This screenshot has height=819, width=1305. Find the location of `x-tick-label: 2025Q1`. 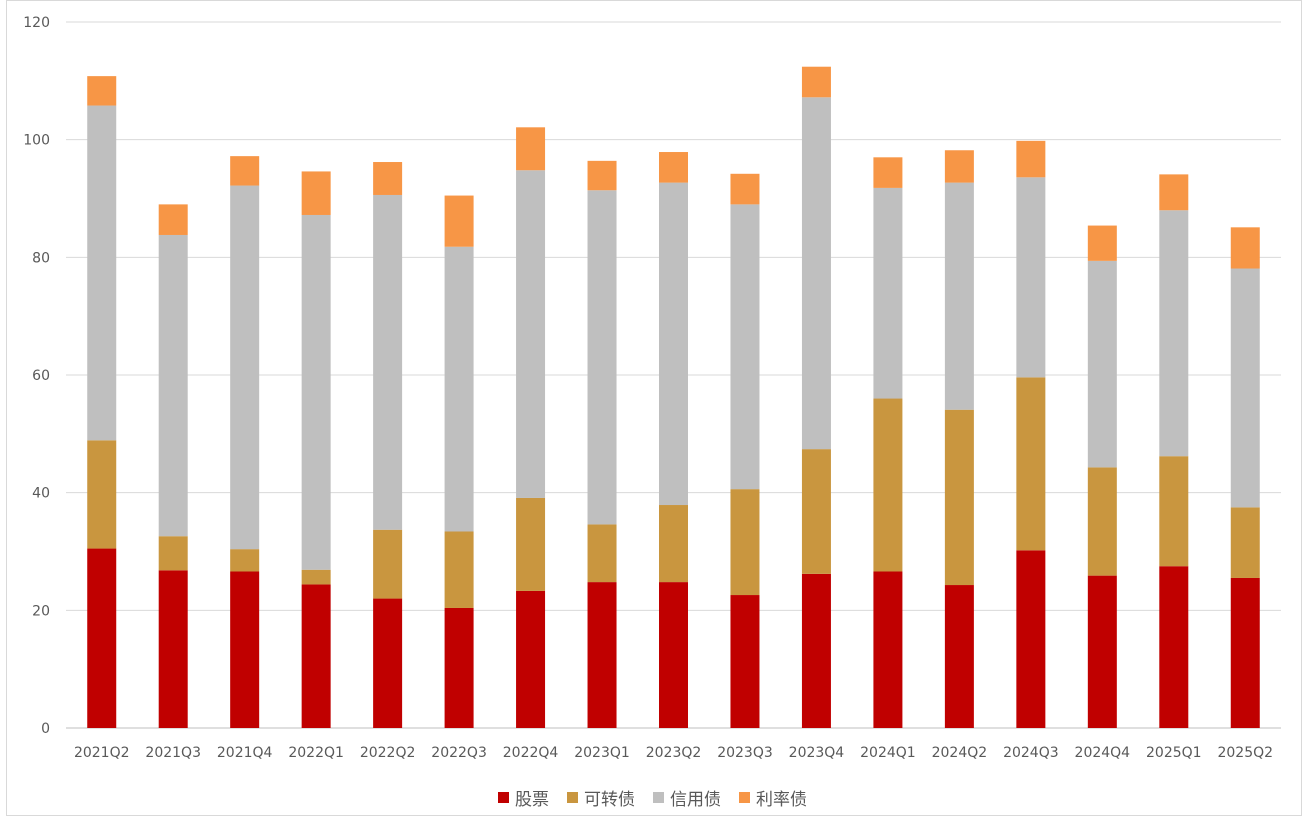

x-tick-label: 2025Q1 is located at coordinates (1174, 753).